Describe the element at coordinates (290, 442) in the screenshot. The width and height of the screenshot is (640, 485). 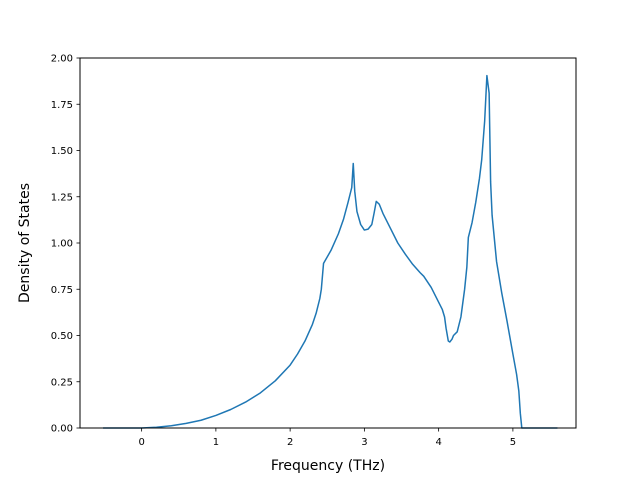
I see `x-tick-label: 2` at that location.